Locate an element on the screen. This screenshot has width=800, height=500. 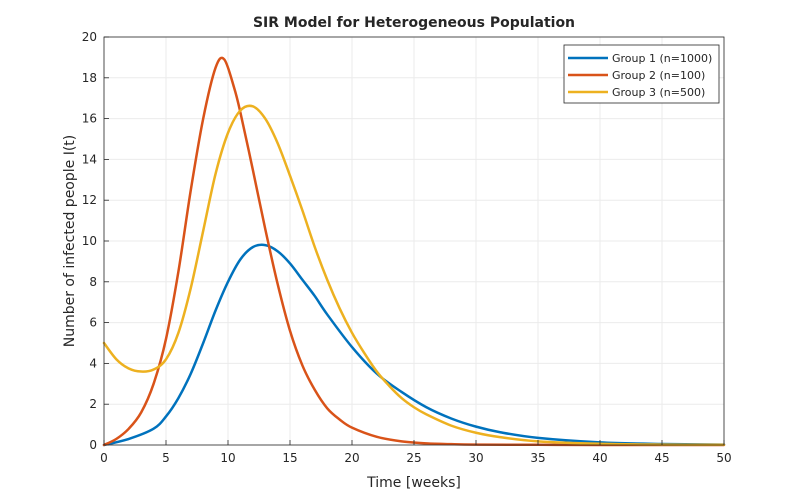
legend-label-group-3: Group 3 (n=500) is located at coordinates (658, 92).